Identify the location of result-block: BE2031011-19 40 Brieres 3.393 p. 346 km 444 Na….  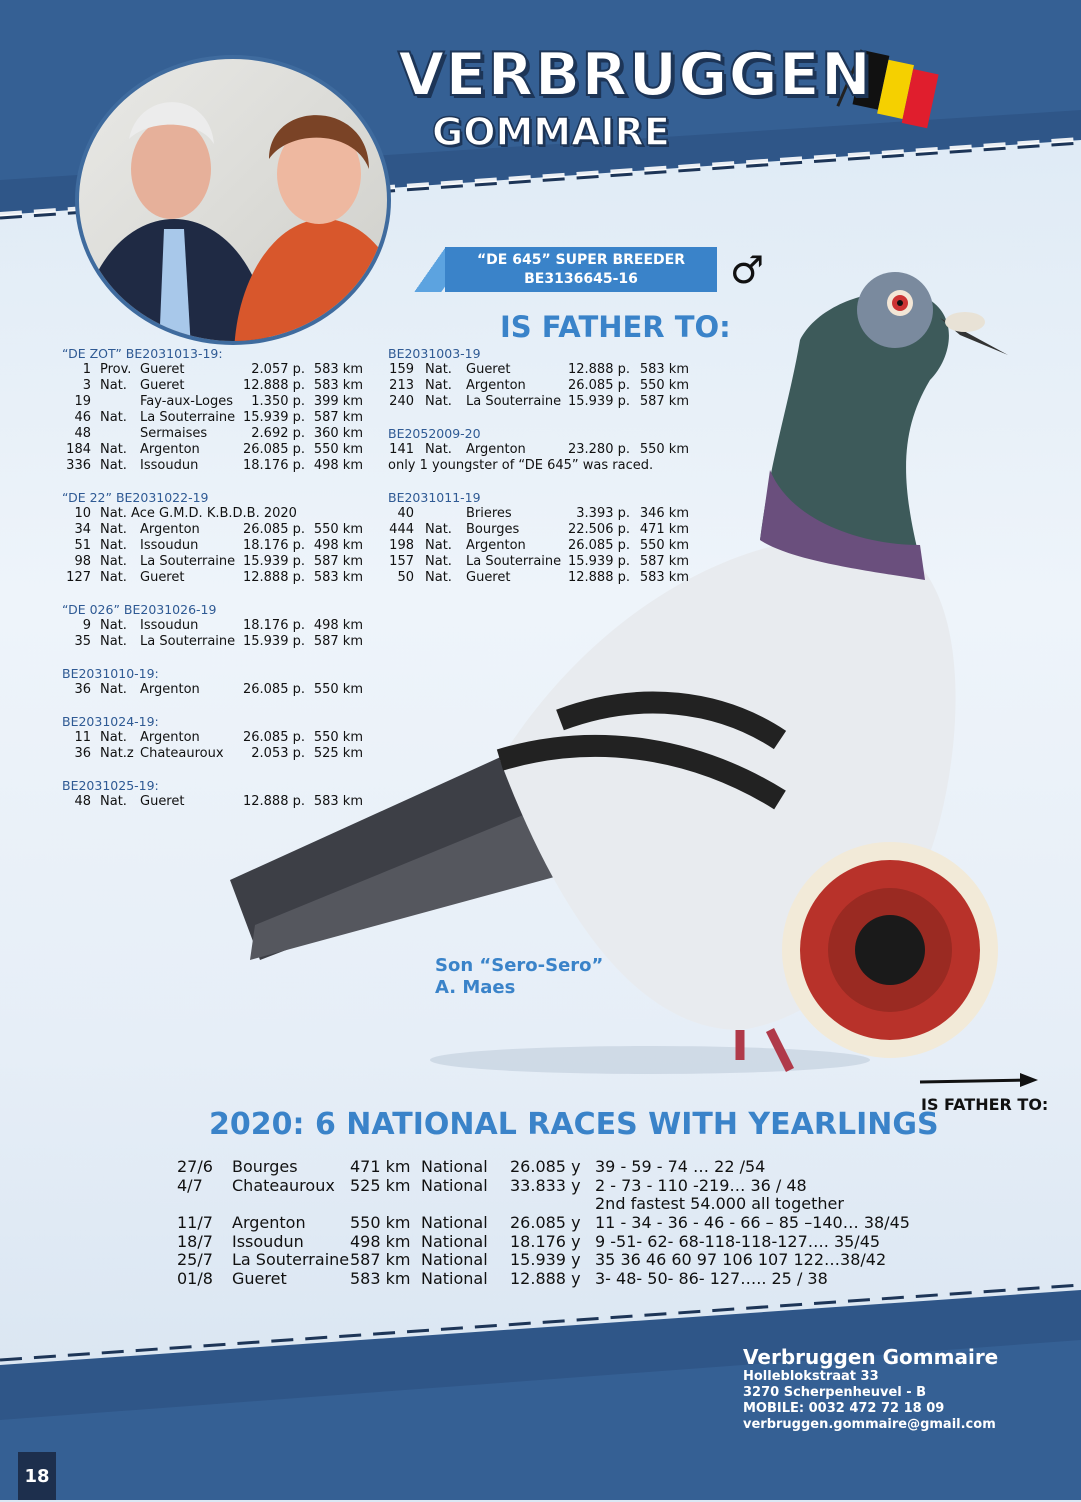
(543, 538).